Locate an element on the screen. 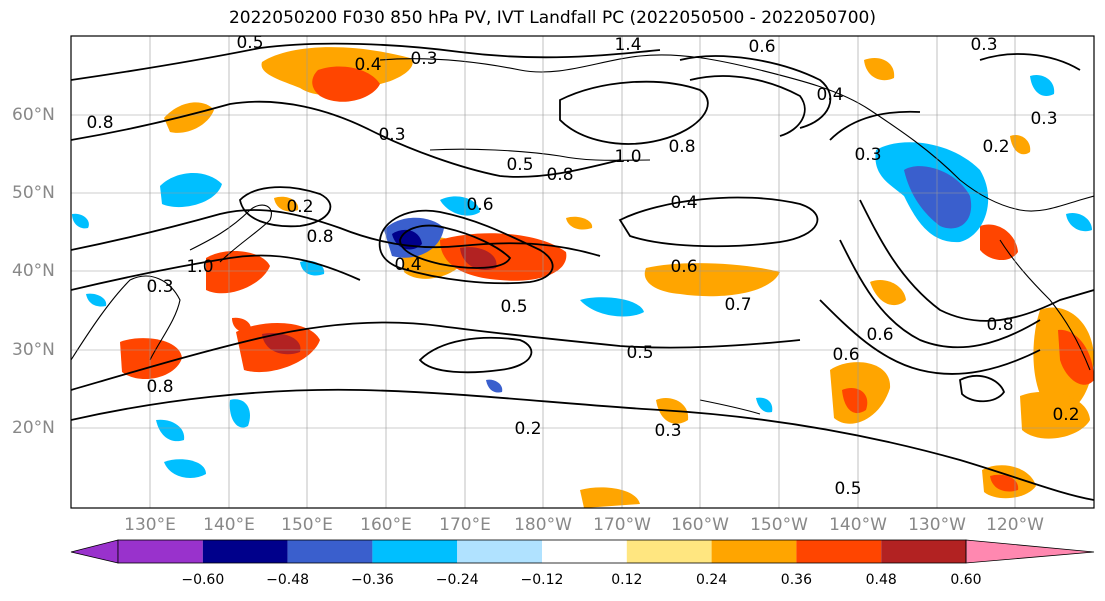 The image size is (1105, 601). colorbar-tick-label: −0.36 is located at coordinates (372, 580).